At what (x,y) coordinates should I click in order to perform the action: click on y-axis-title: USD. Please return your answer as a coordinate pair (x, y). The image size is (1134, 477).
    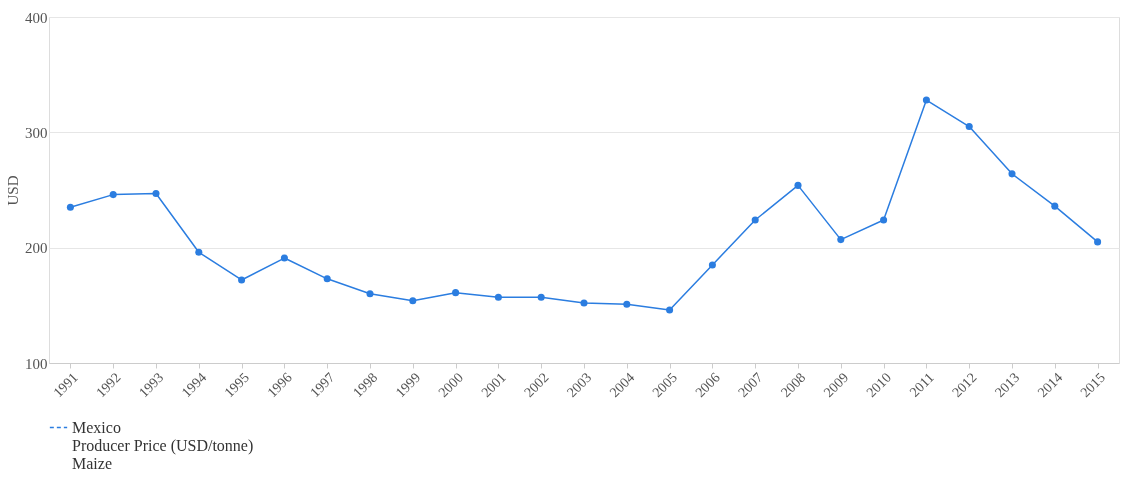
    Looking at the image, I should click on (13, 190).